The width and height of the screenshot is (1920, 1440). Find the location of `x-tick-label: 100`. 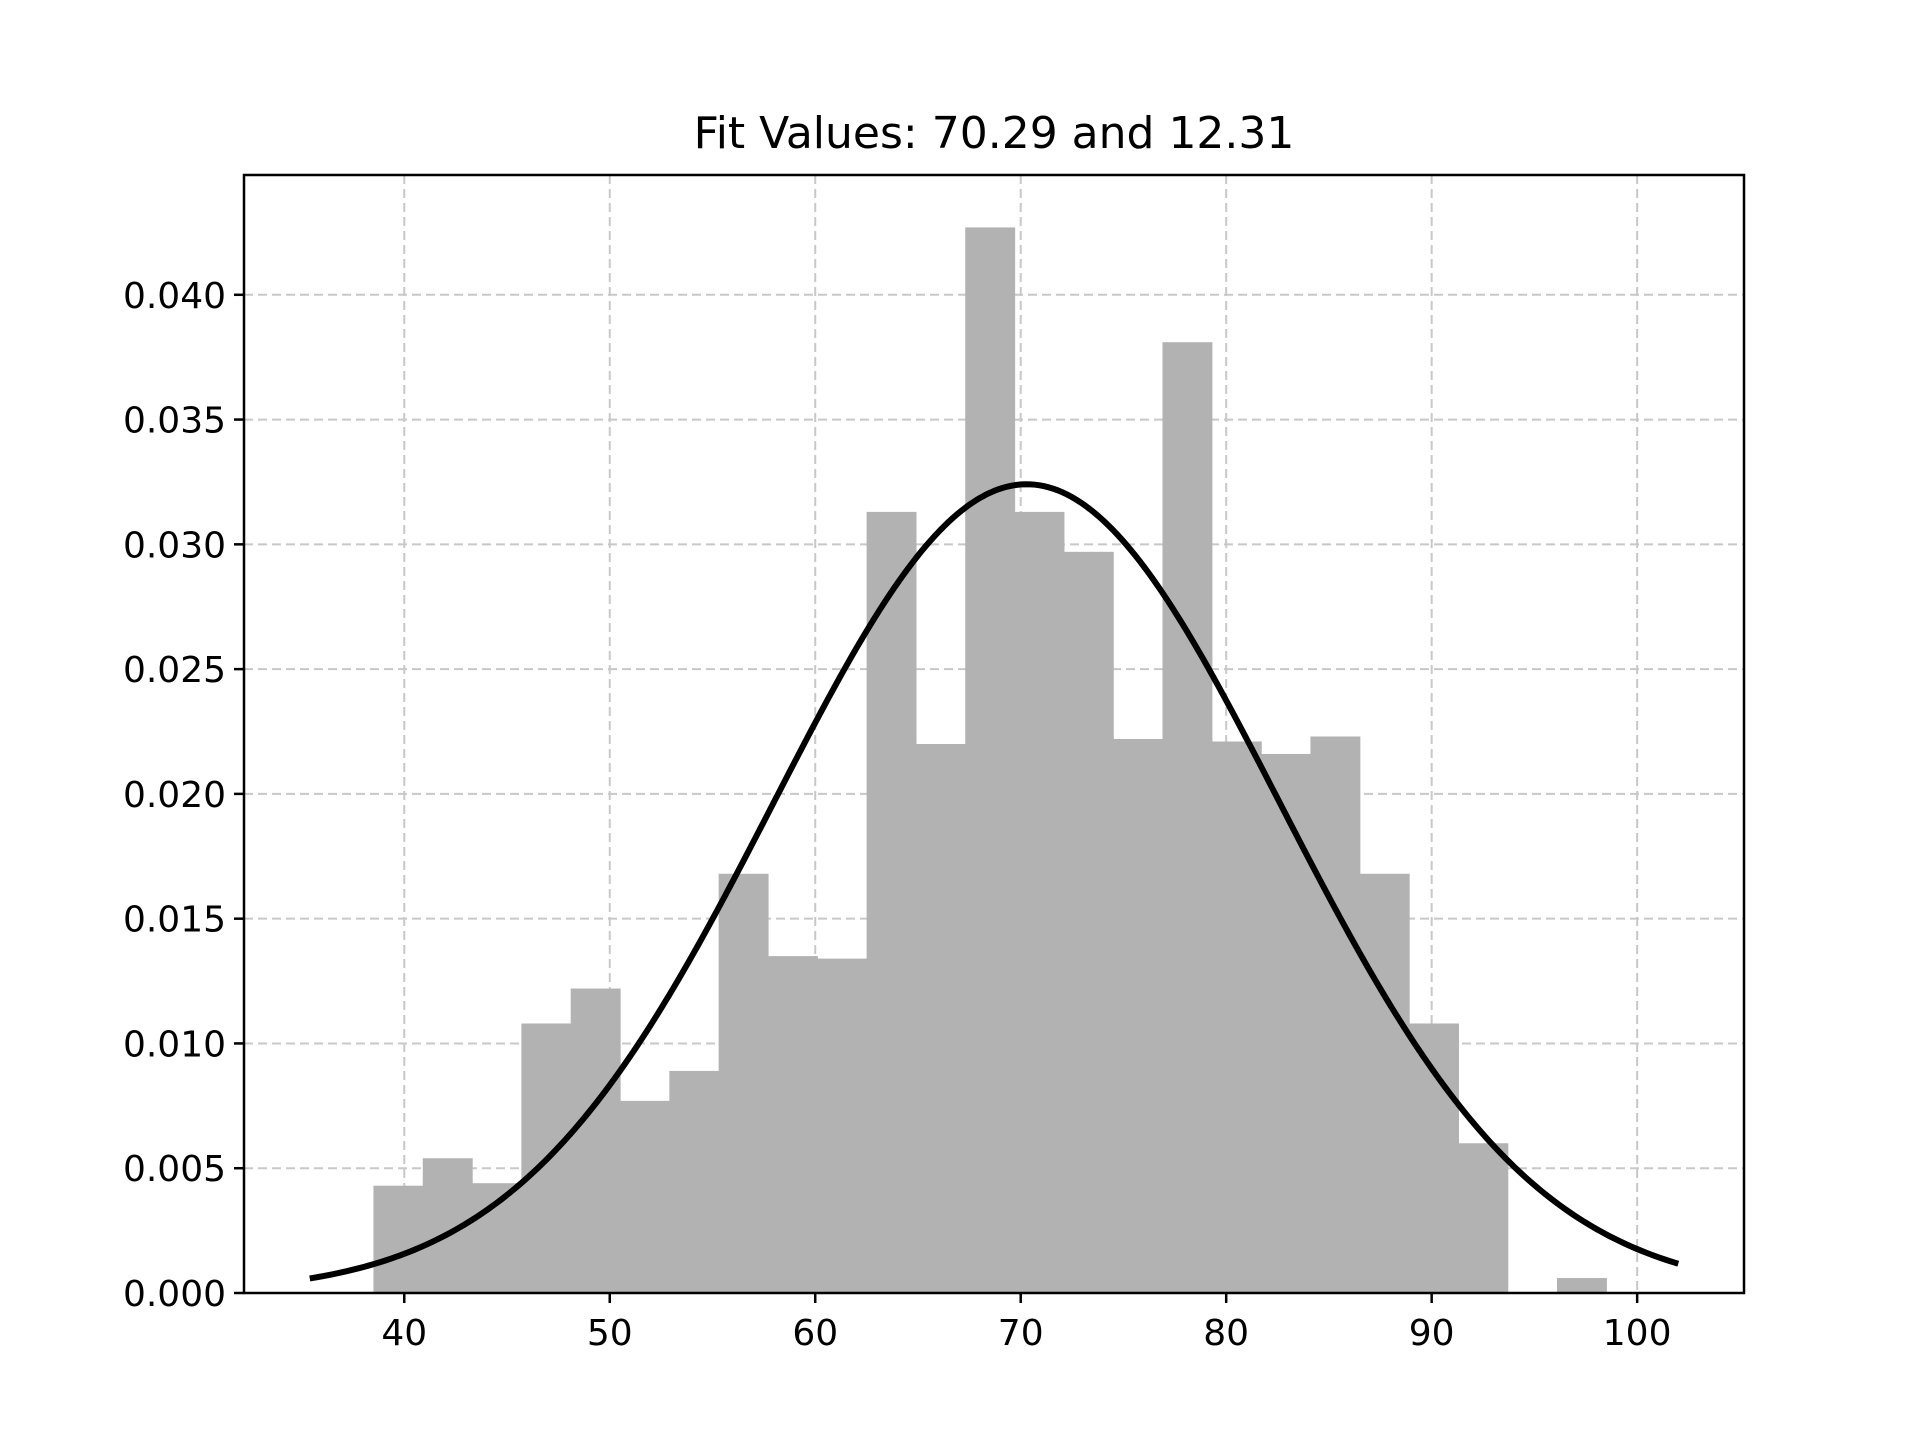

x-tick-label: 100 is located at coordinates (1637, 1333).